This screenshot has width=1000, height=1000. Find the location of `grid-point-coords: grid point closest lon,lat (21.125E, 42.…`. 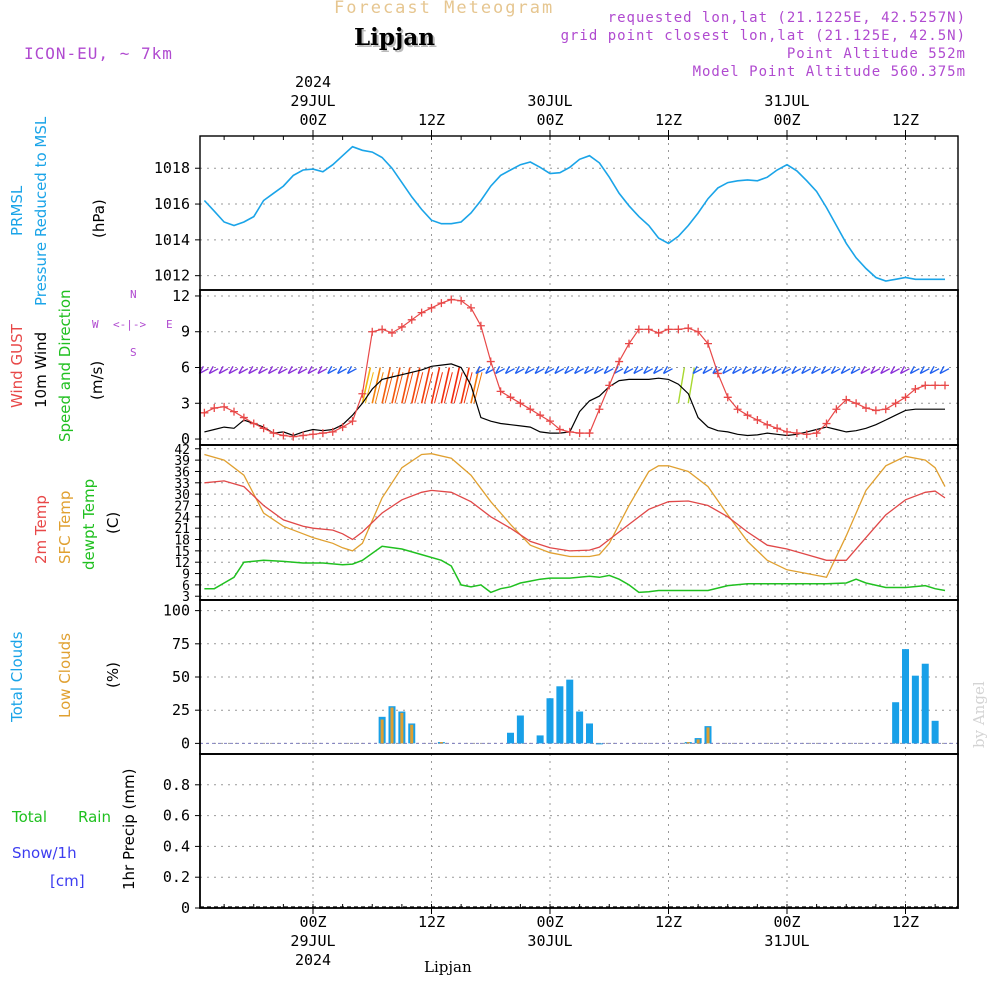

grid-point-coords: grid point closest lon,lat (21.125E, 42.… is located at coordinates (763, 36).